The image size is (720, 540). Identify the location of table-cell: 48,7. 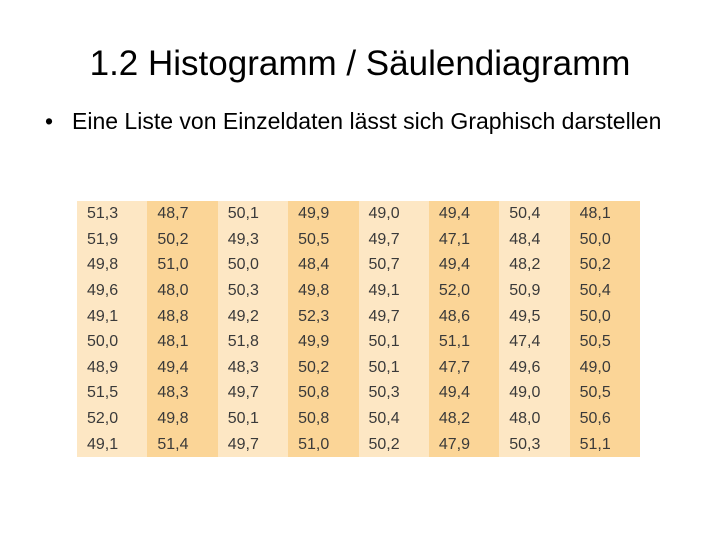
(182, 214).